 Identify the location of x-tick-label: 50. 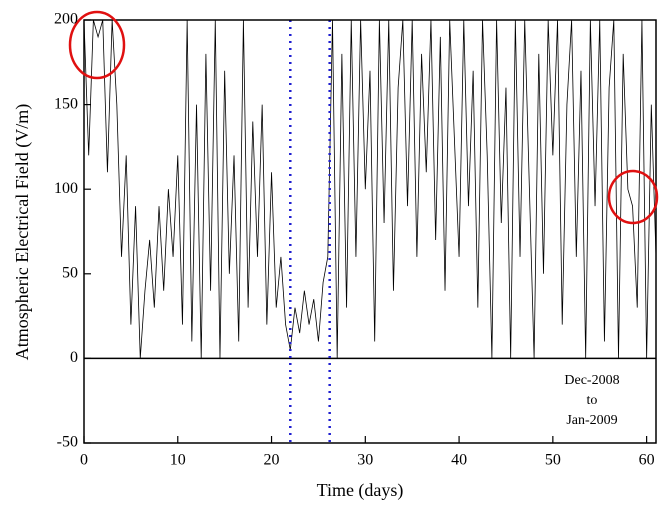
(553, 460).